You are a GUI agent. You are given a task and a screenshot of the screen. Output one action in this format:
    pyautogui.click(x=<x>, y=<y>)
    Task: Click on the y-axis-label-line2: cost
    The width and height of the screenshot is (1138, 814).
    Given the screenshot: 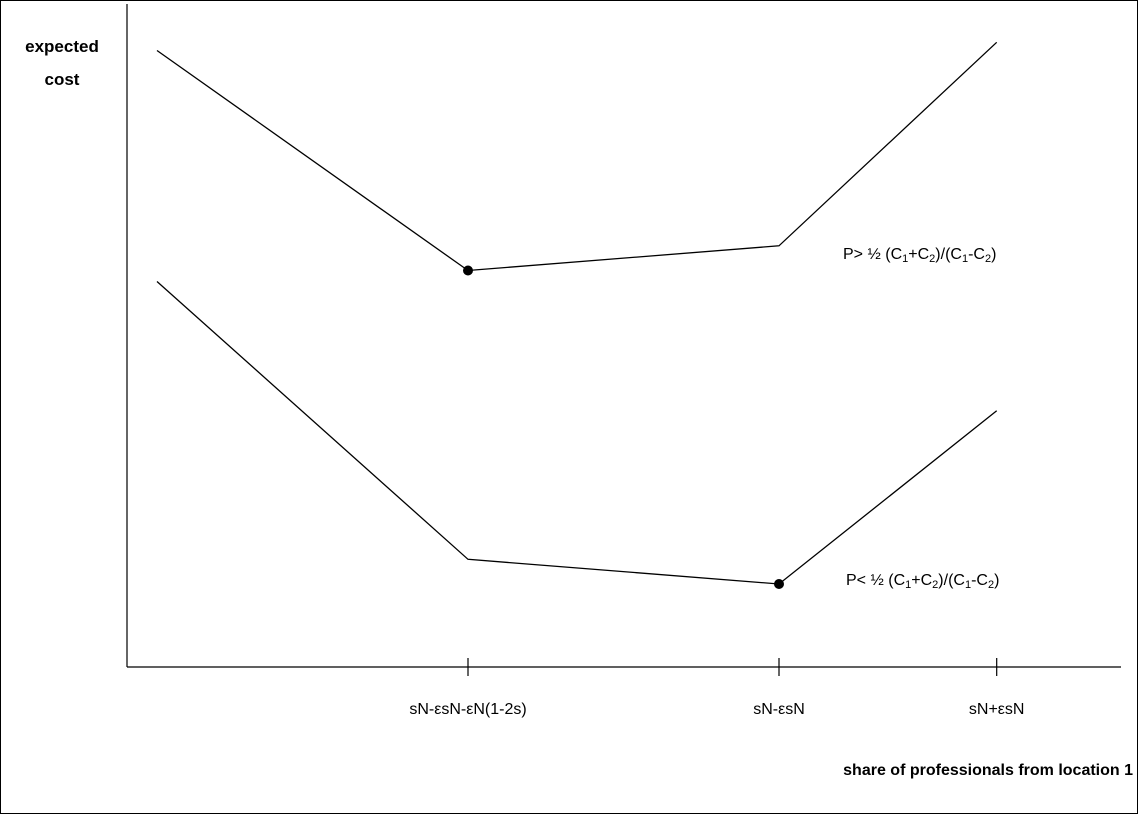 What is the action you would take?
    pyautogui.click(x=62, y=79)
    